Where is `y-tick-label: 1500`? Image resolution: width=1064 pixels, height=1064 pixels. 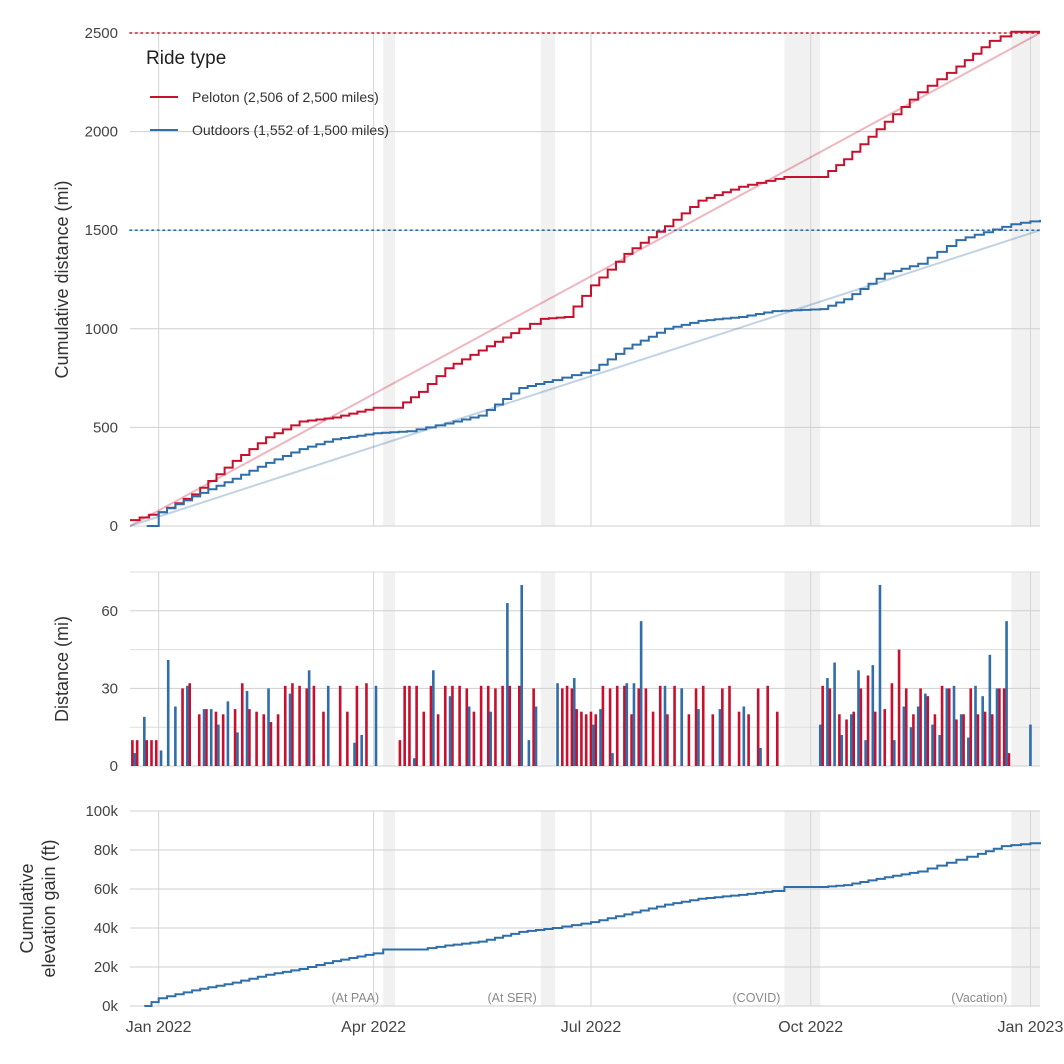
y-tick-label: 1500 is located at coordinates (101, 230).